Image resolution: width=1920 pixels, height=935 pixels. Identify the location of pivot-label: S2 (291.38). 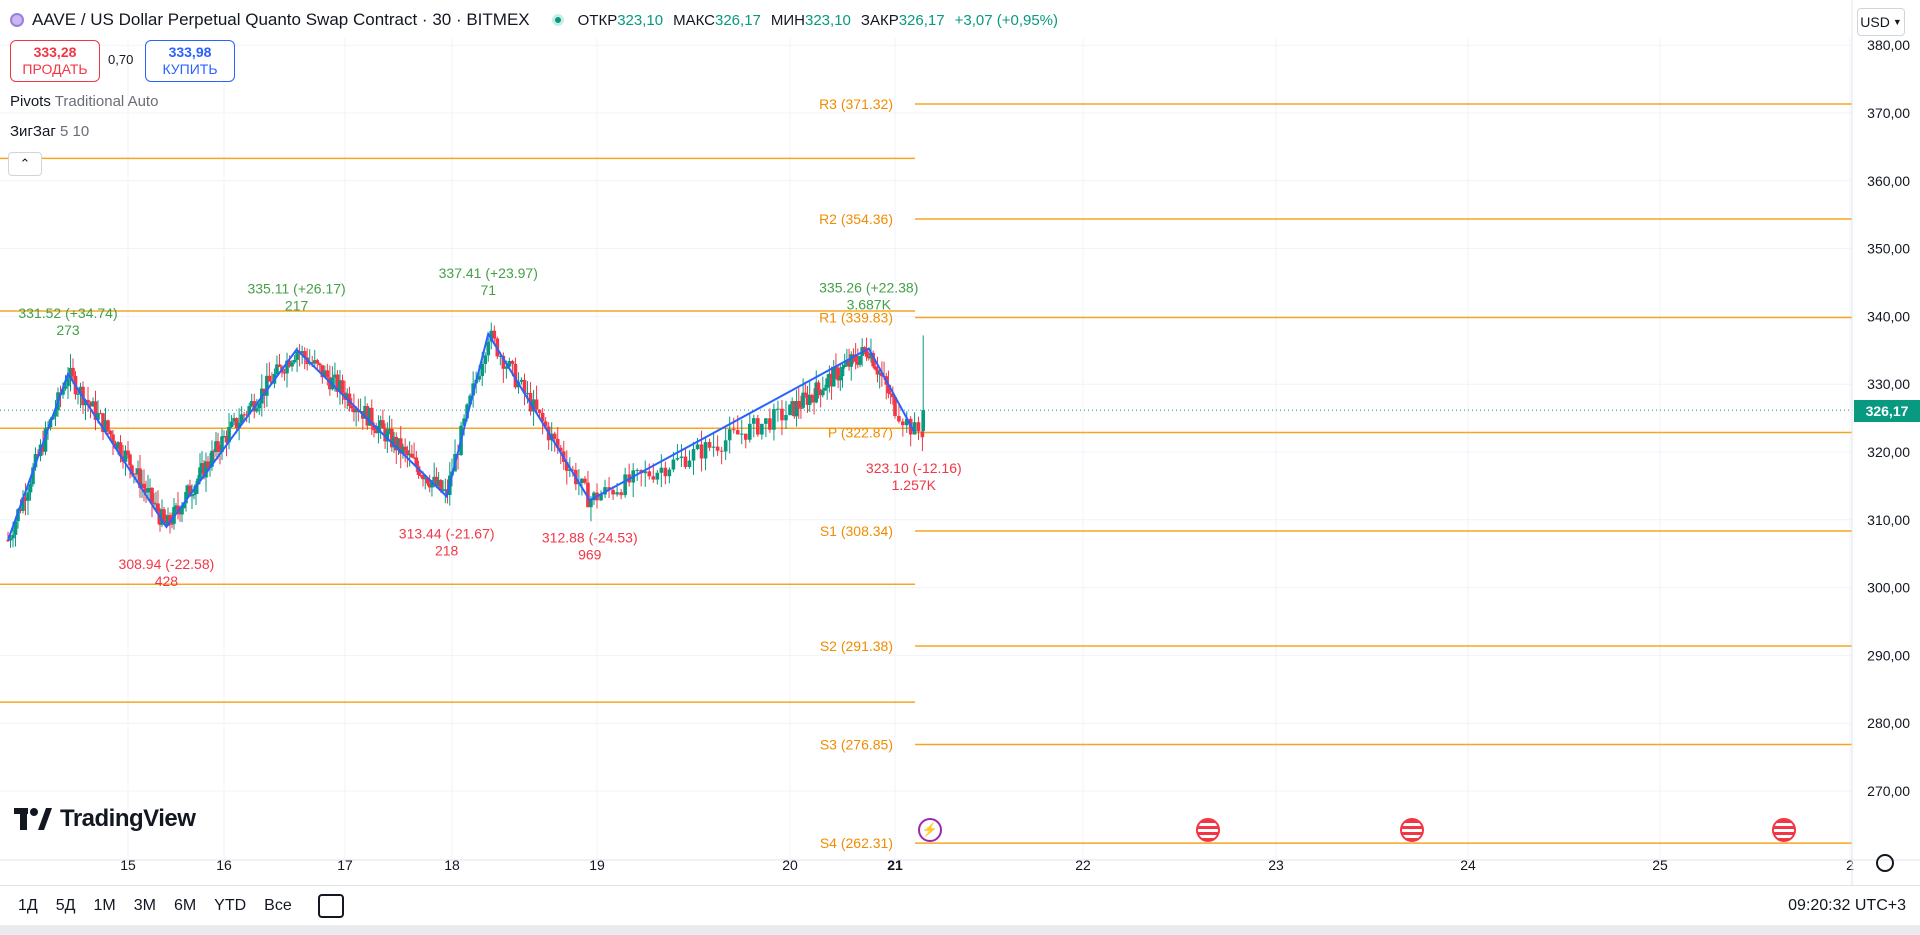
(856, 646).